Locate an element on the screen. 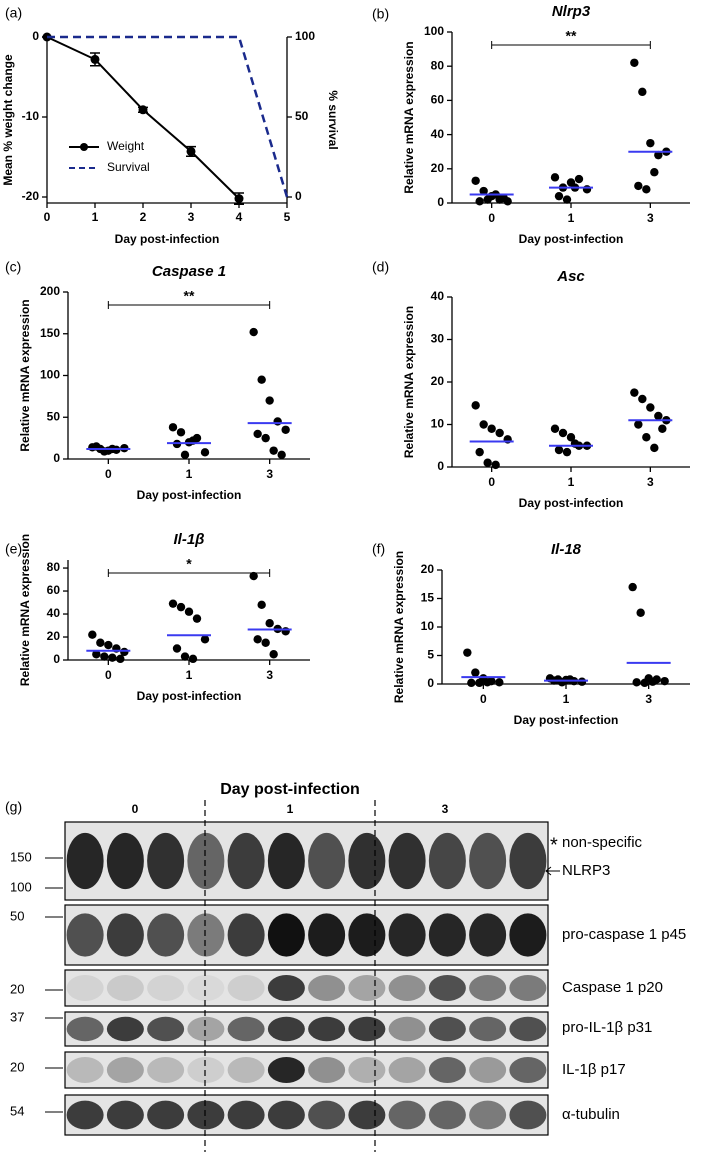 The height and width of the screenshot is (1152, 709). y-tick-label: 50 is located at coordinates (302, 116).